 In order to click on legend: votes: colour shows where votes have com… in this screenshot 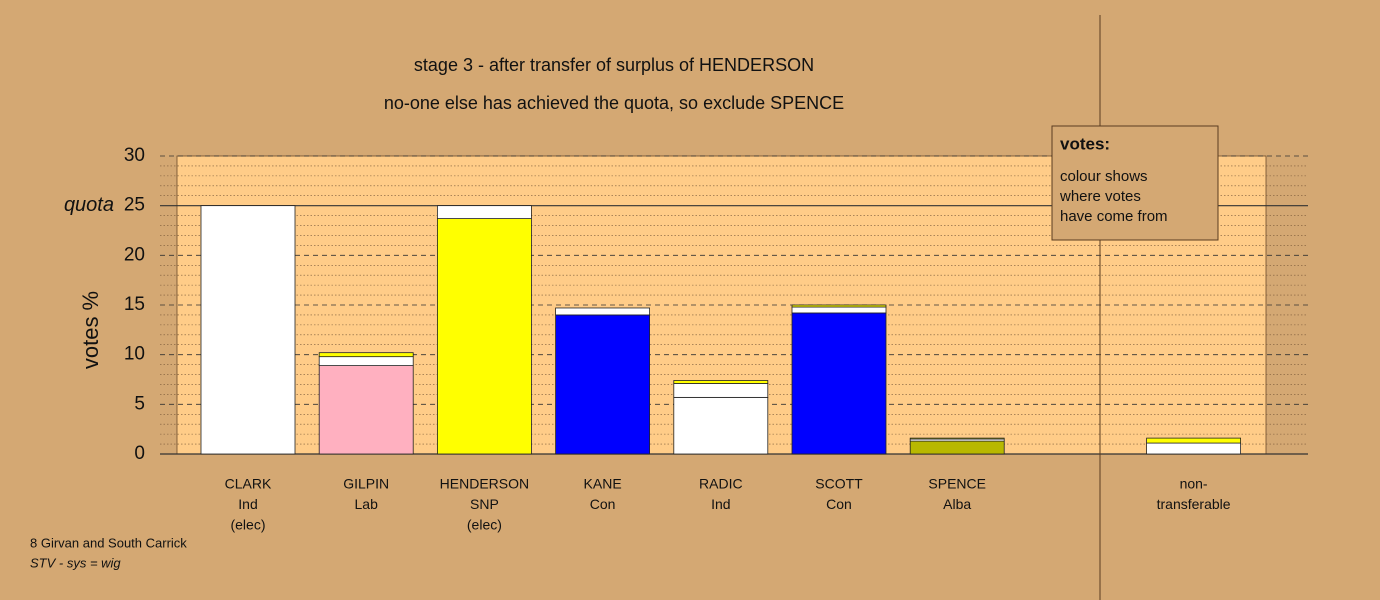, I will do `click(1135, 183)`.